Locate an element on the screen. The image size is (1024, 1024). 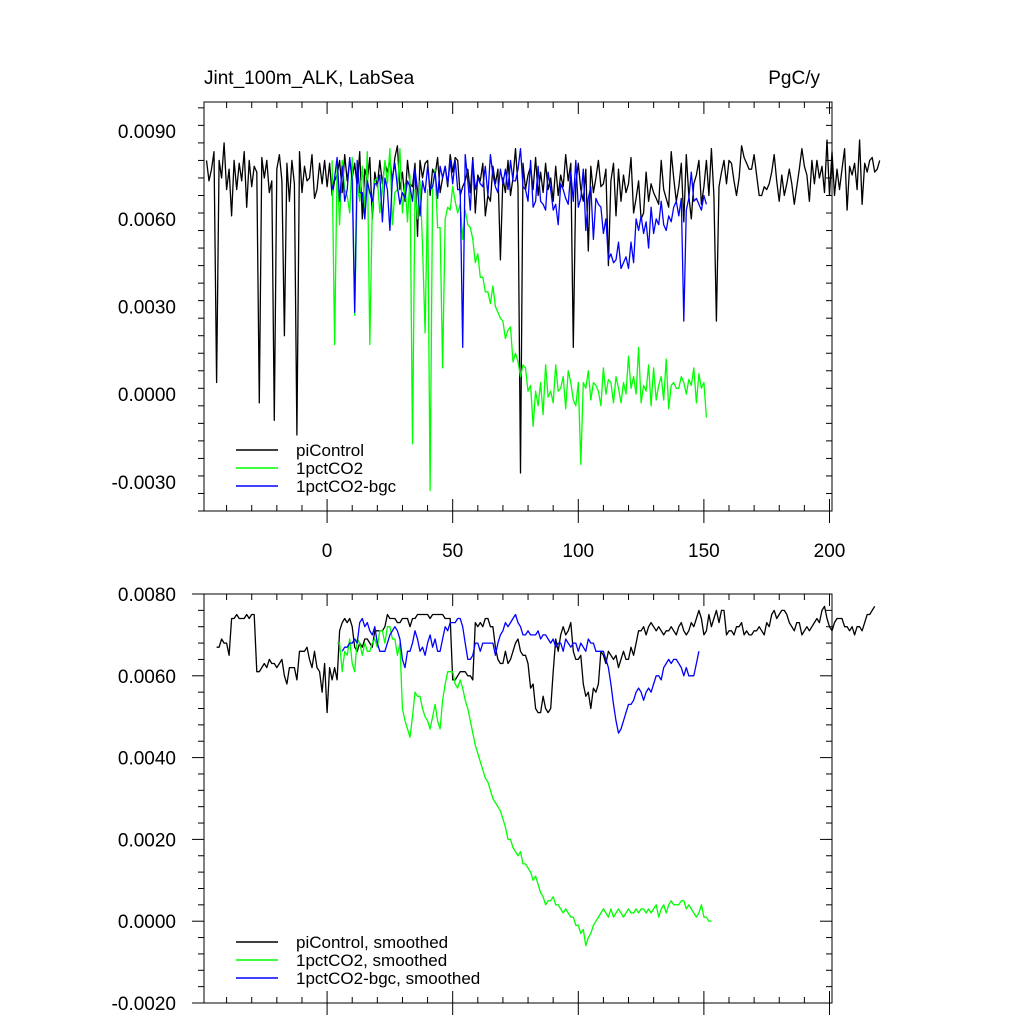
x-tick-label: 100 is located at coordinates (578, 551).